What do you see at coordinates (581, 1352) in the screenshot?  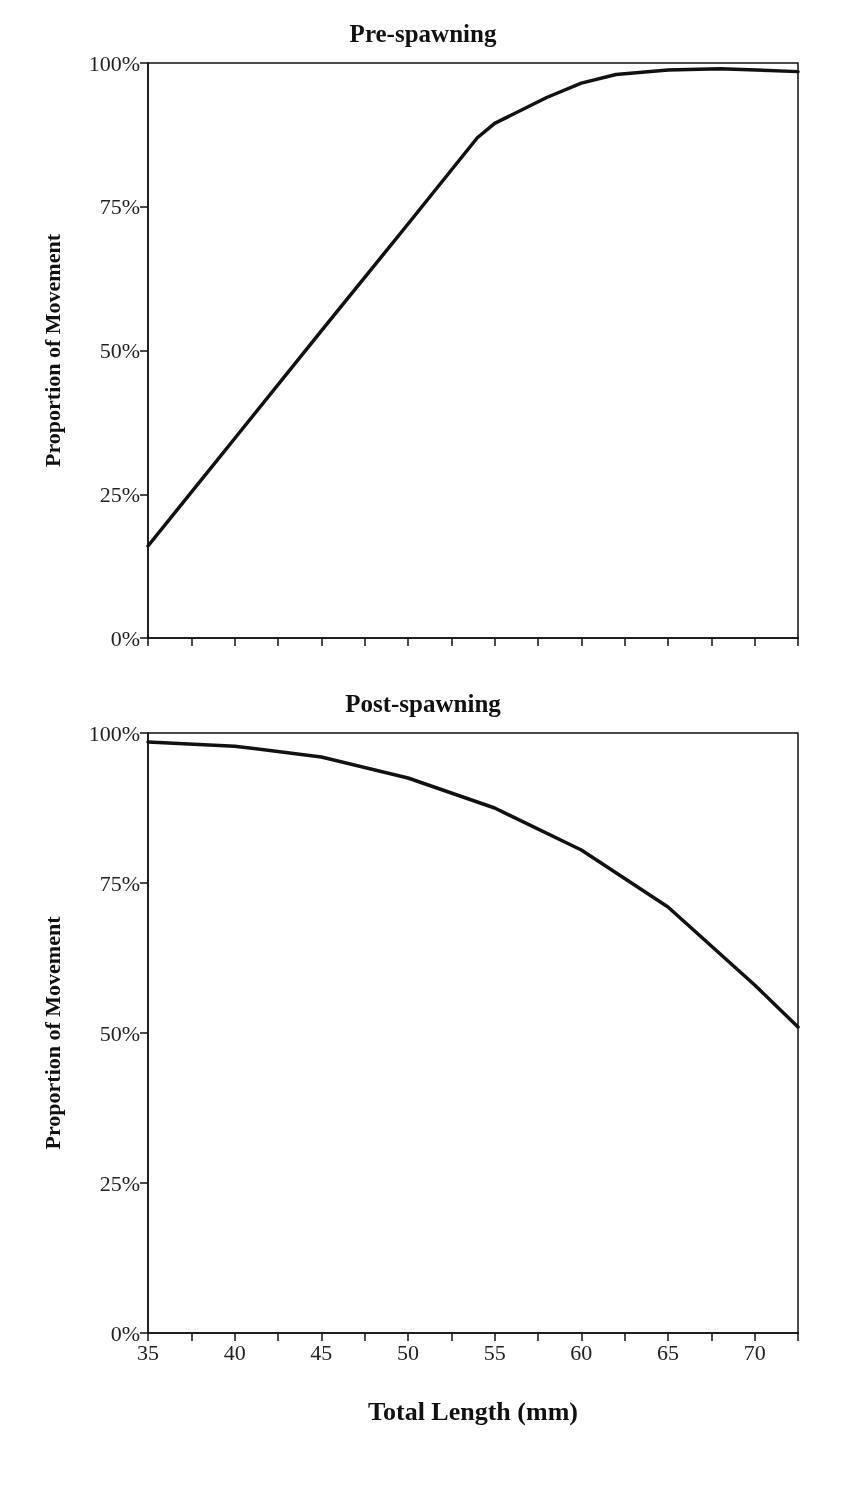 I see `x-tick-label: 60` at bounding box center [581, 1352].